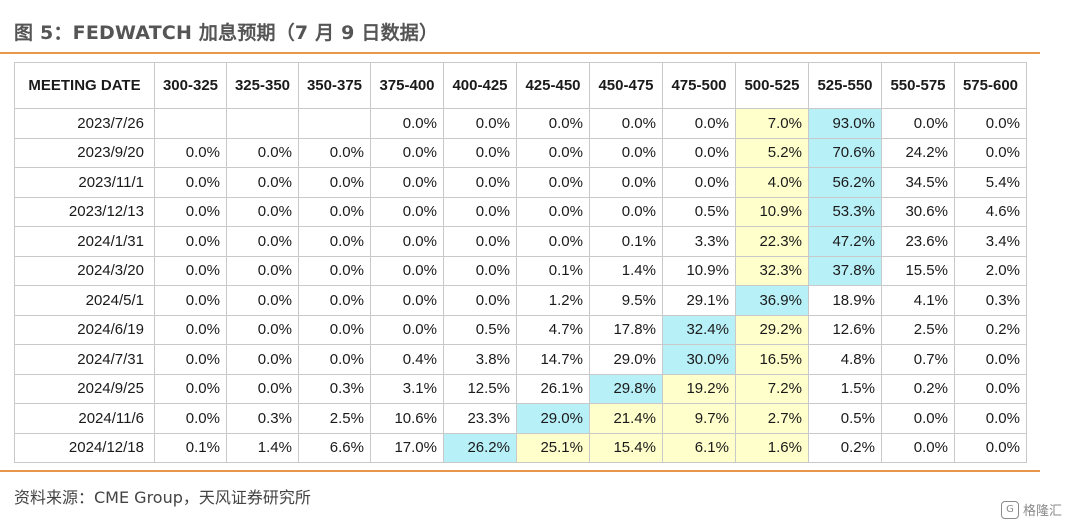 Image resolution: width=1080 pixels, height=527 pixels. Describe the element at coordinates (918, 300) in the screenshot. I see `probability-cell: 4.1%` at that location.